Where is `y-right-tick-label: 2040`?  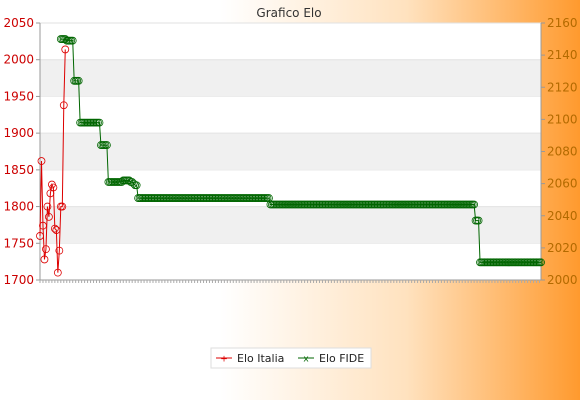 y-right-tick-label: 2040 is located at coordinates (562, 216).